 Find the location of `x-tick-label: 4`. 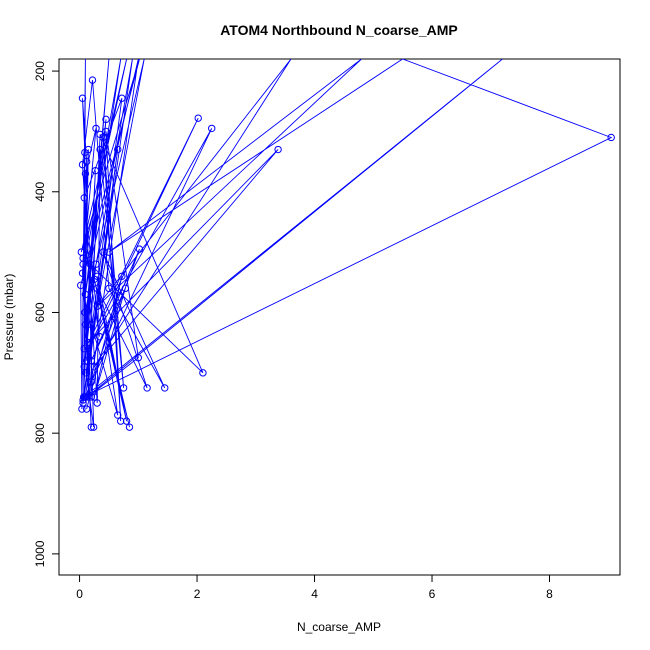

x-tick-label: 4 is located at coordinates (314, 594).